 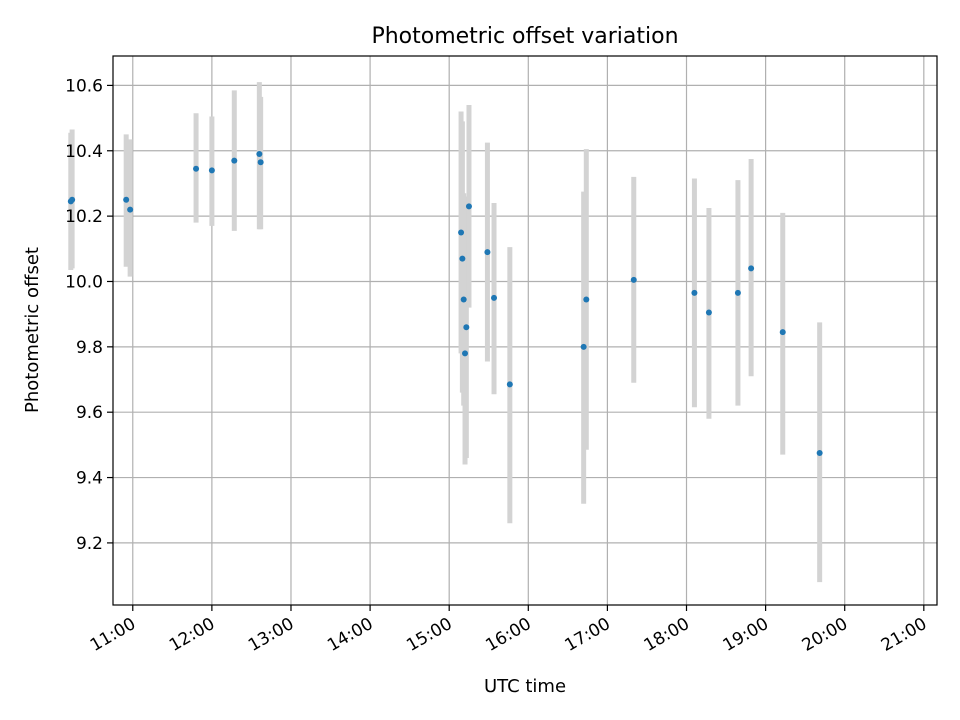 I want to click on y-axis-label: Photometric offset, so click(x=32, y=330).